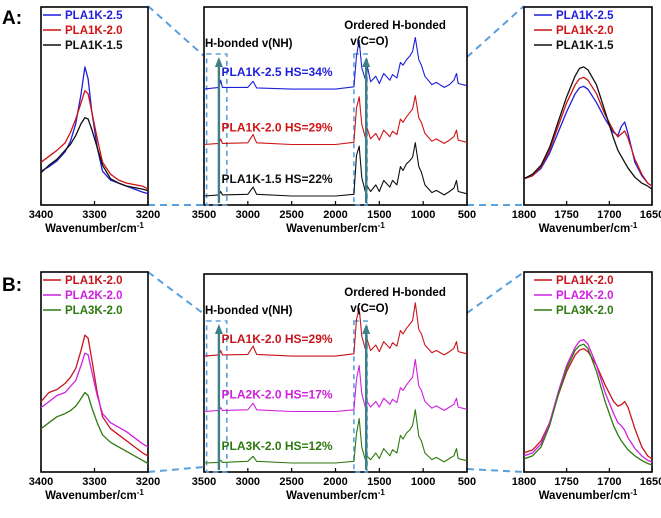 The height and width of the screenshot is (518, 661). Describe the element at coordinates (650, 482) in the screenshot. I see `panel-b-right-tick-label: 1650` at that location.